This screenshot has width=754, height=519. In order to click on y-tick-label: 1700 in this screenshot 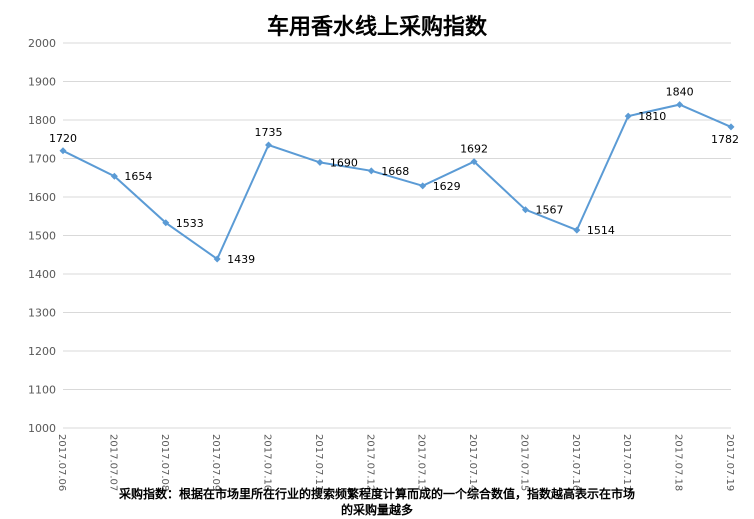, I will do `click(42, 159)`.